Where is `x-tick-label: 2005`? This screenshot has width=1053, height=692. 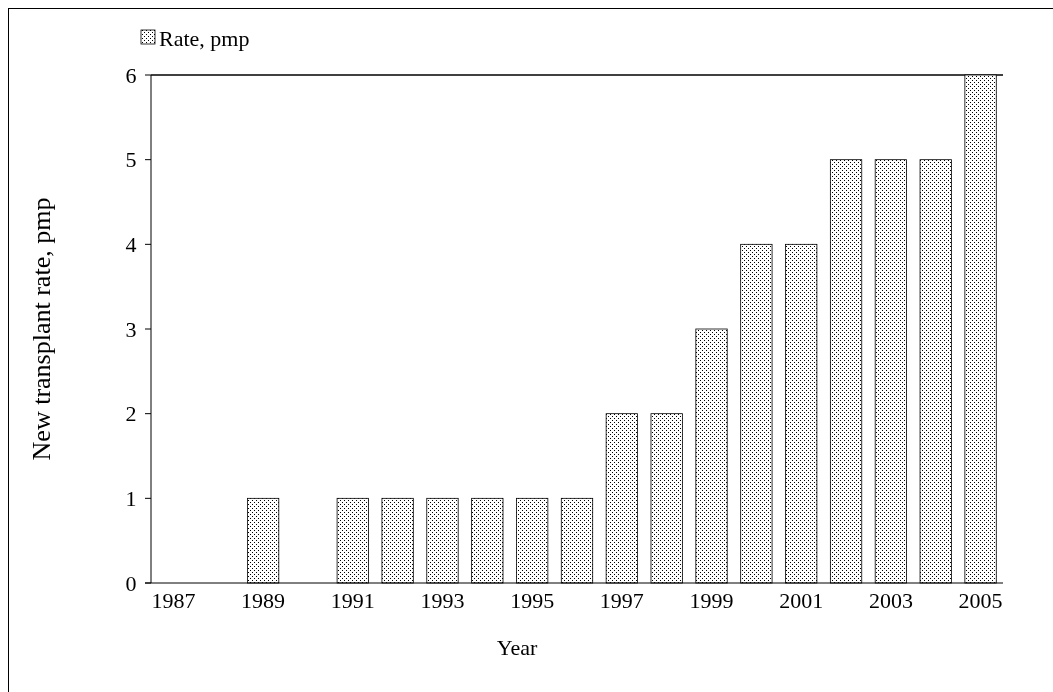 x-tick-label: 2005 is located at coordinates (980, 600).